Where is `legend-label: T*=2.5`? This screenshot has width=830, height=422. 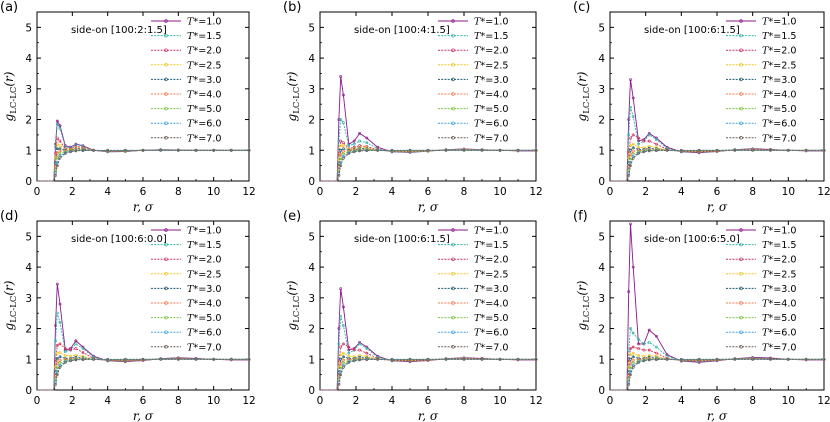 legend-label: T*=2.5 is located at coordinates (204, 65).